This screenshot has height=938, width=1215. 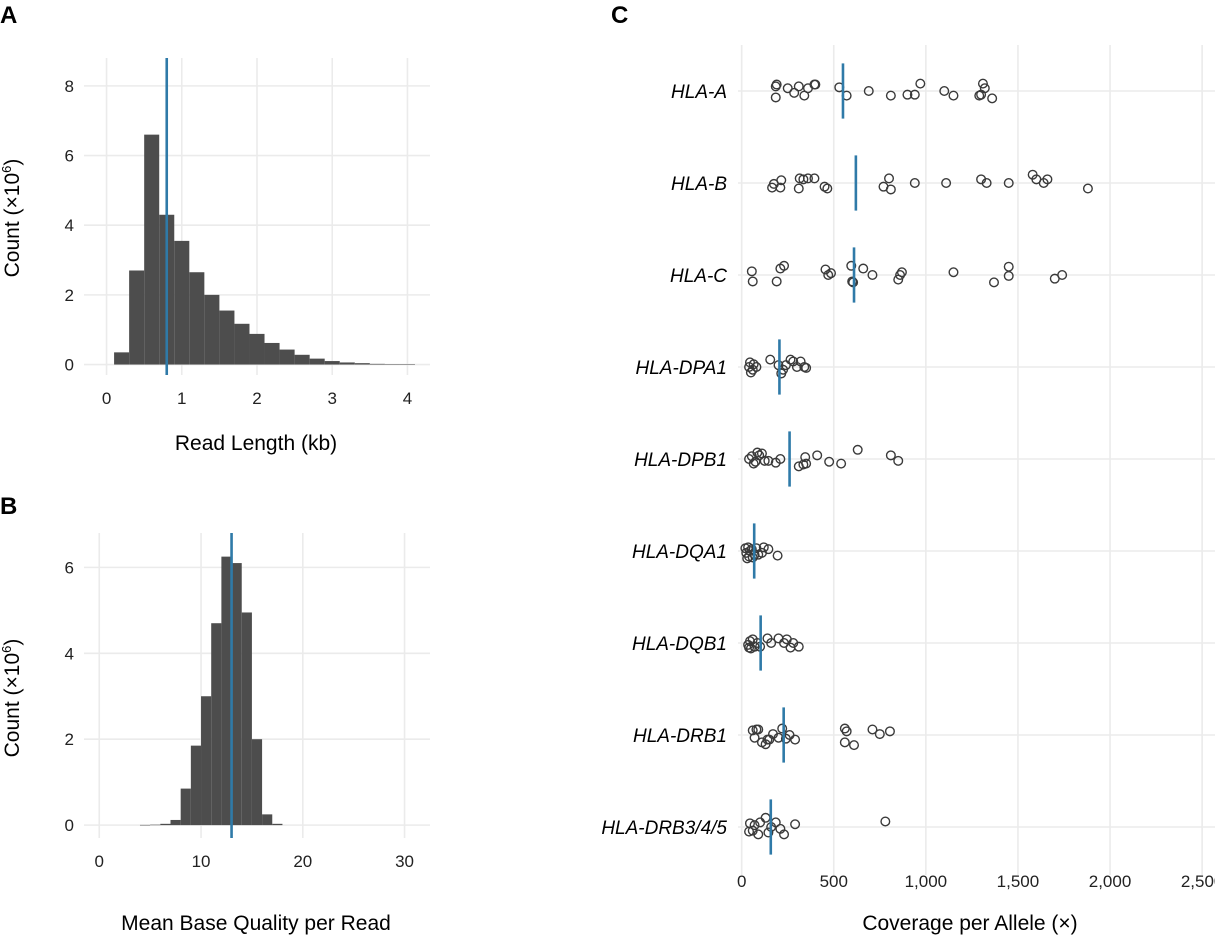 What do you see at coordinates (741, 881) in the screenshot?
I see `c-x-tick-label: 0` at bounding box center [741, 881].